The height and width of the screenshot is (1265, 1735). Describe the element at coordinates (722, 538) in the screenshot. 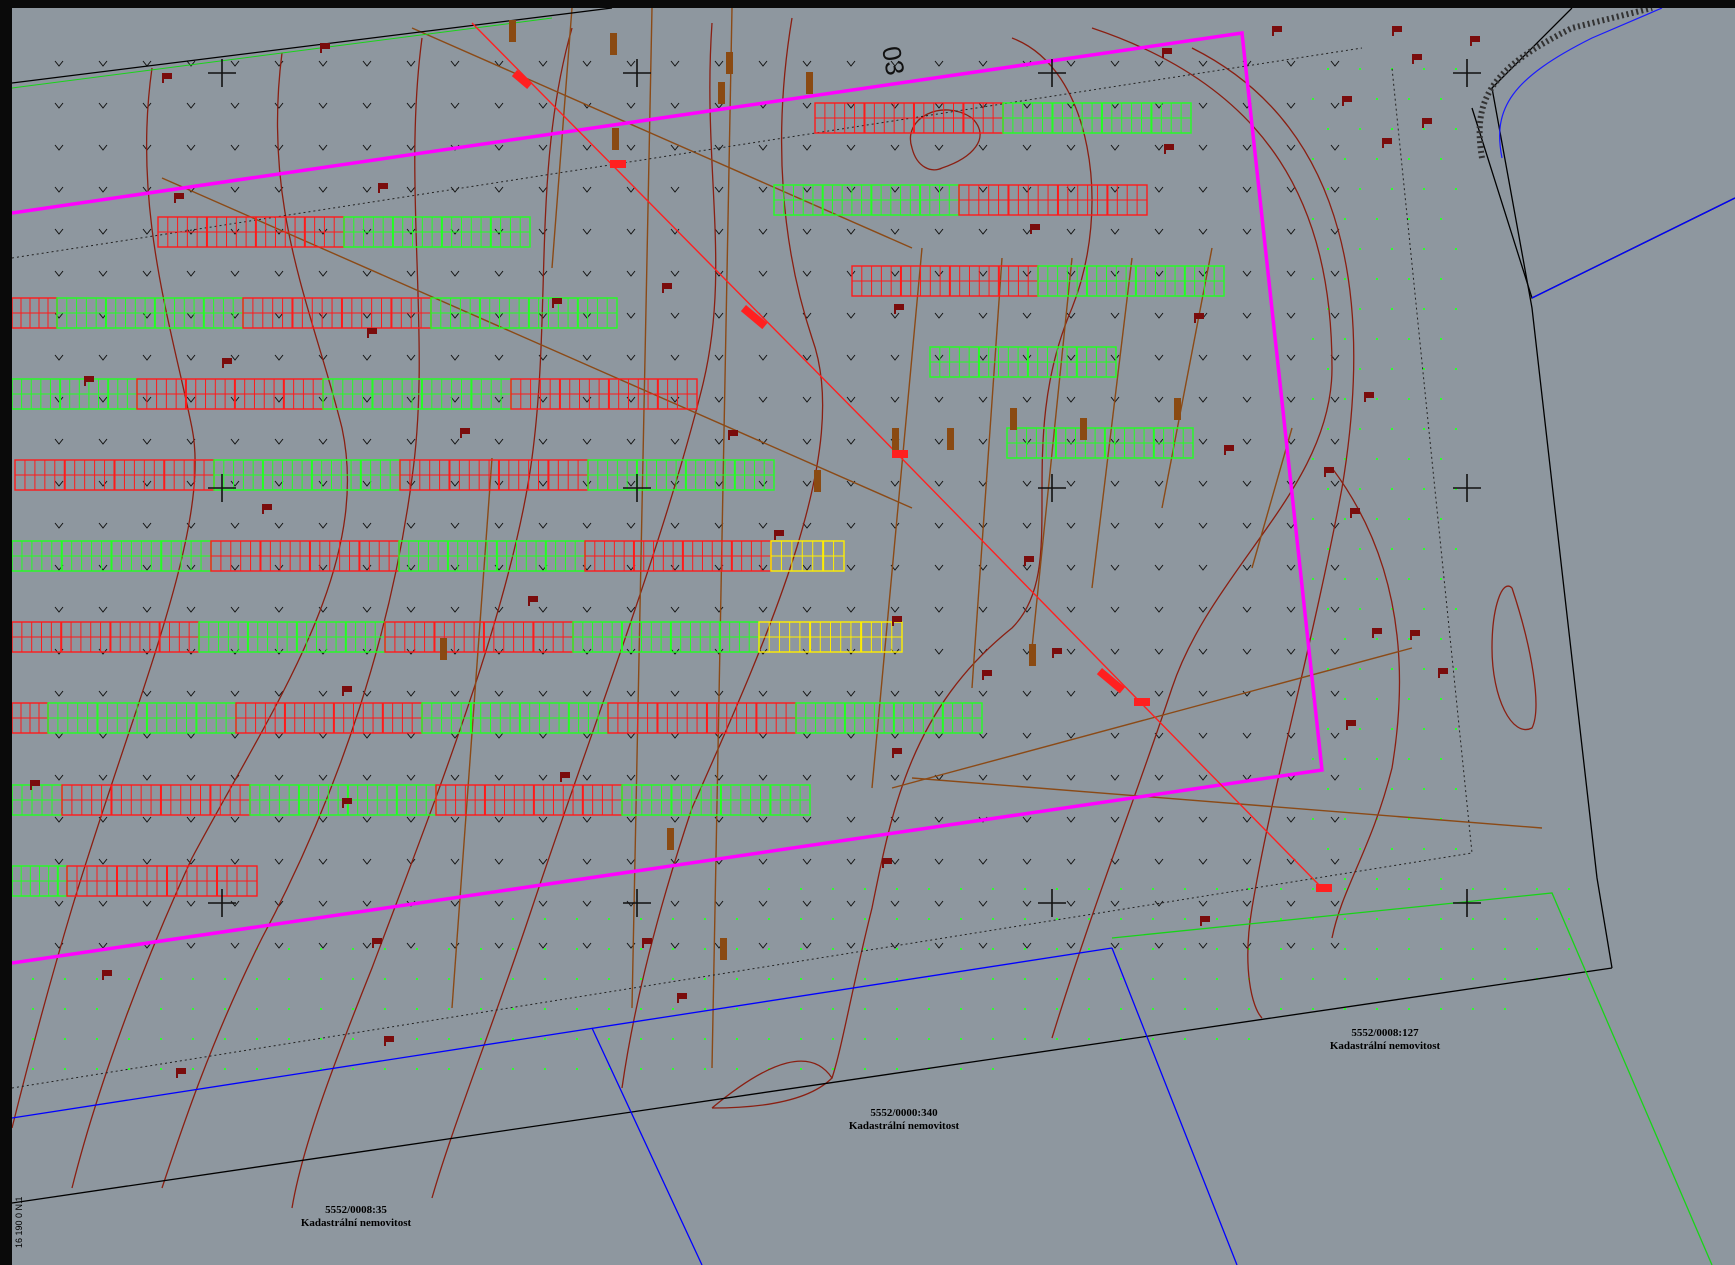

I see `index-contour-line` at that location.